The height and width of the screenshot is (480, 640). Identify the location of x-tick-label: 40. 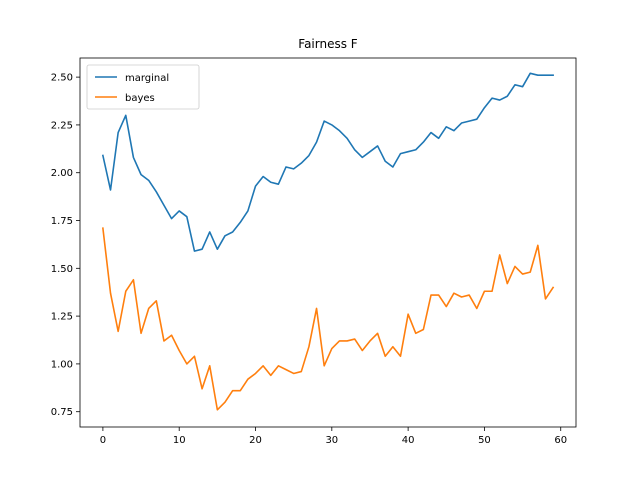
(408, 440).